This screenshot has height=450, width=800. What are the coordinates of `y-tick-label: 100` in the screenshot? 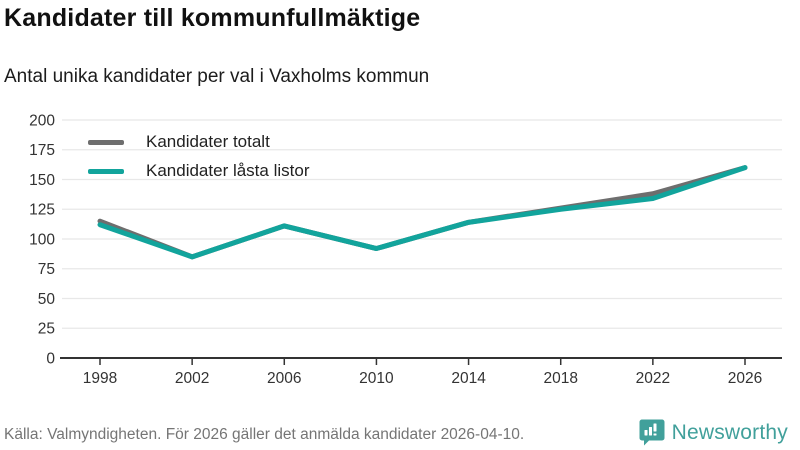 It's located at (42, 239).